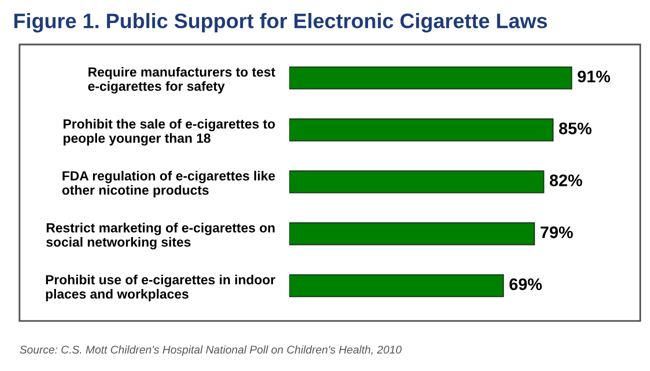 Image resolution: width=650 pixels, height=371 pixels. What do you see at coordinates (161, 288) in the screenshot?
I see `y-tick-label: Prohibit use of e-cigarettes in indoor places and workplaces` at bounding box center [161, 288].